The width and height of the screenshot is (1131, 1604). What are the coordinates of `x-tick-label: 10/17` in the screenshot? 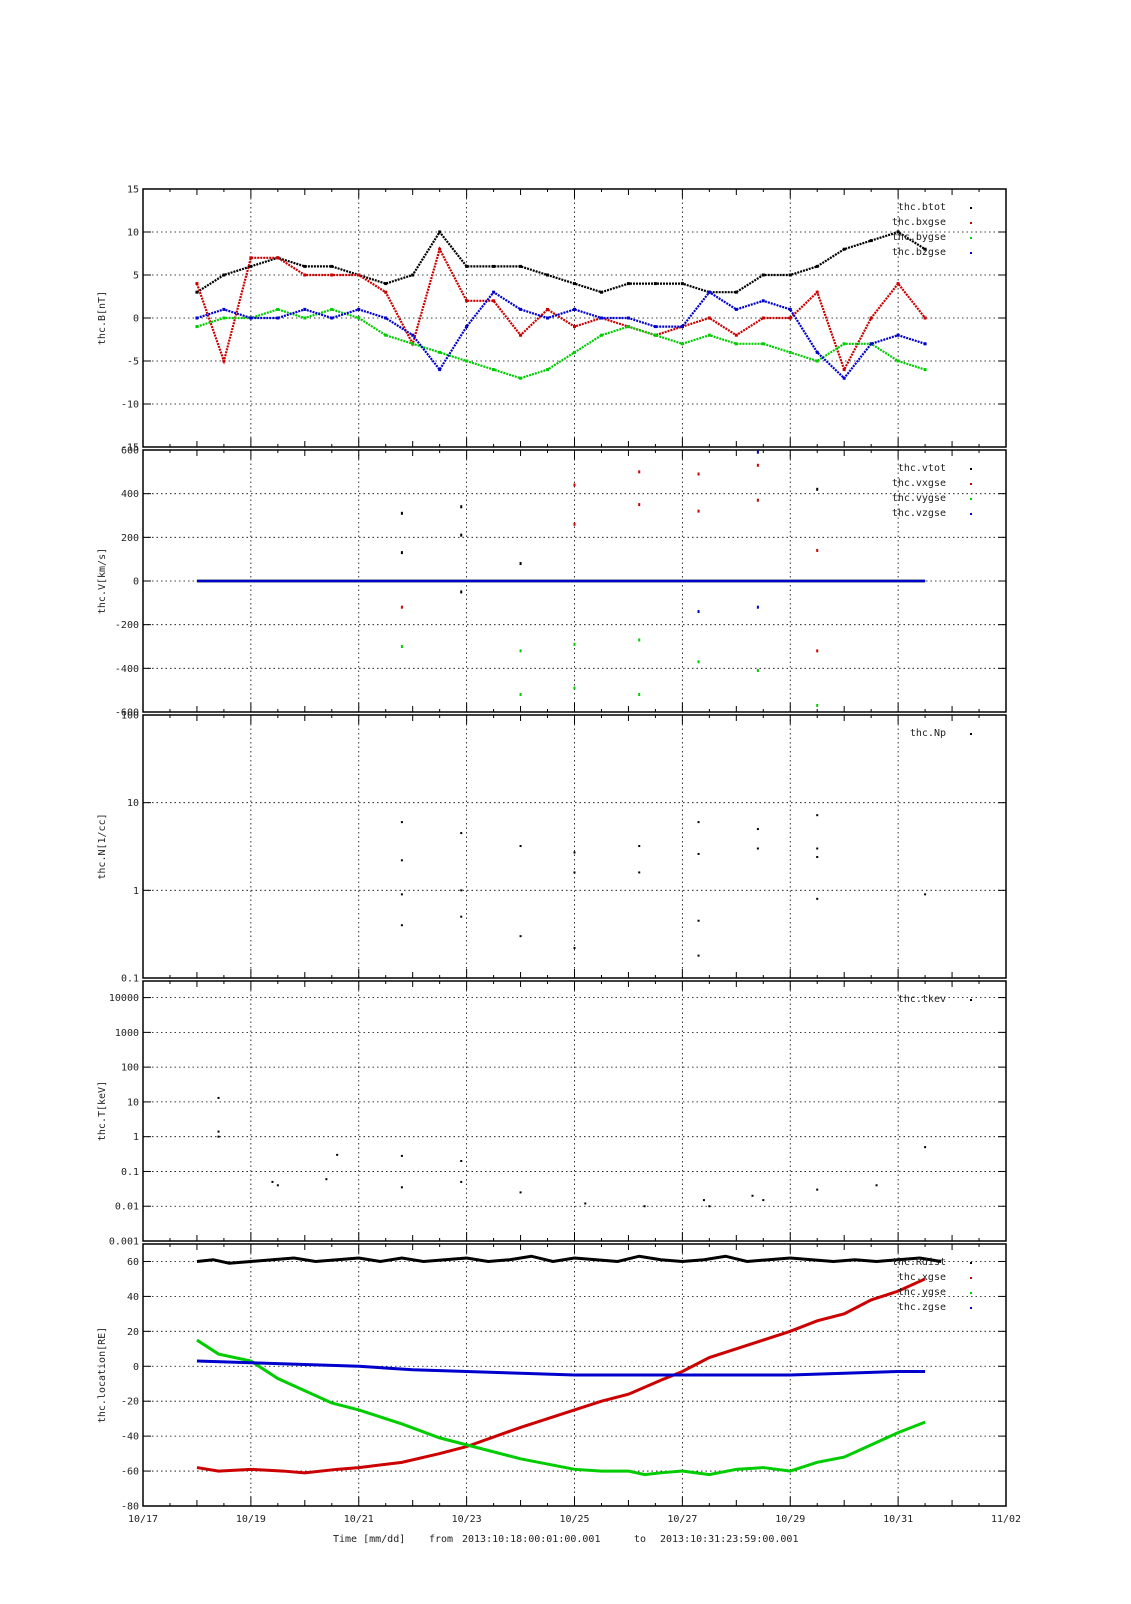 It's located at (143, 1519).